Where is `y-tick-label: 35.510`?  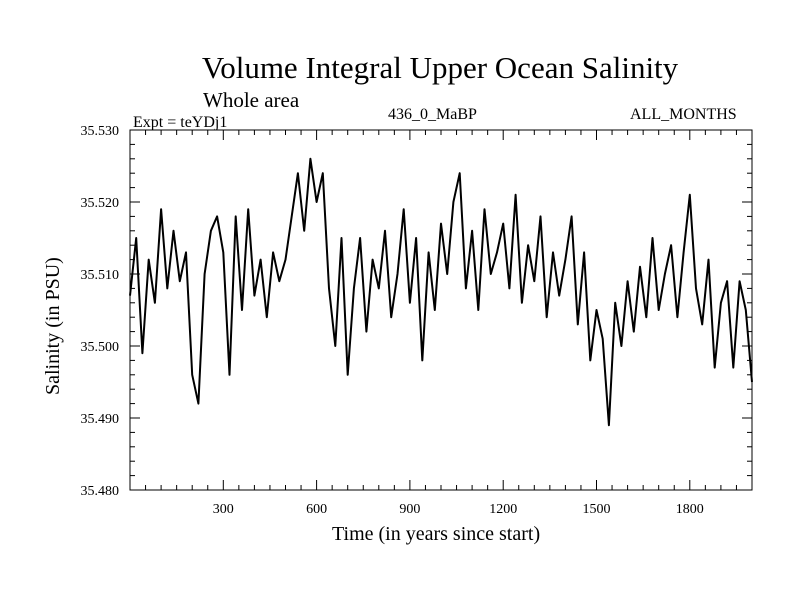
y-tick-label: 35.510 is located at coordinates (100, 275).